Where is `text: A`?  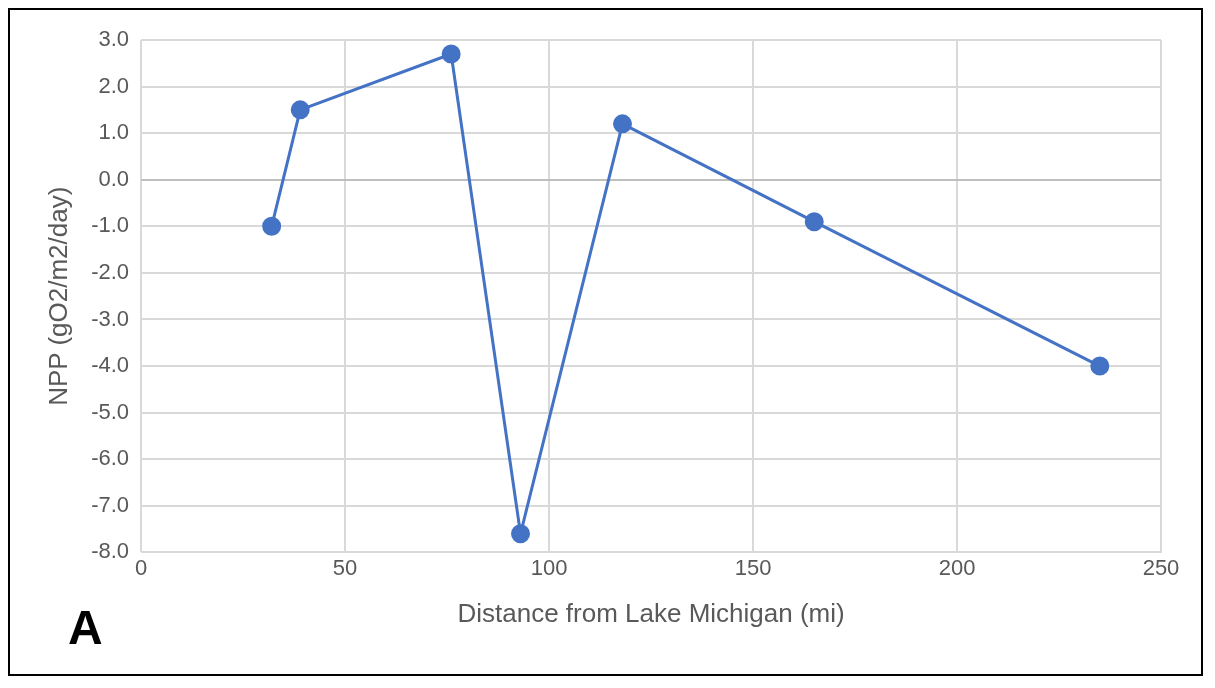
text: A is located at coordinates (85, 628).